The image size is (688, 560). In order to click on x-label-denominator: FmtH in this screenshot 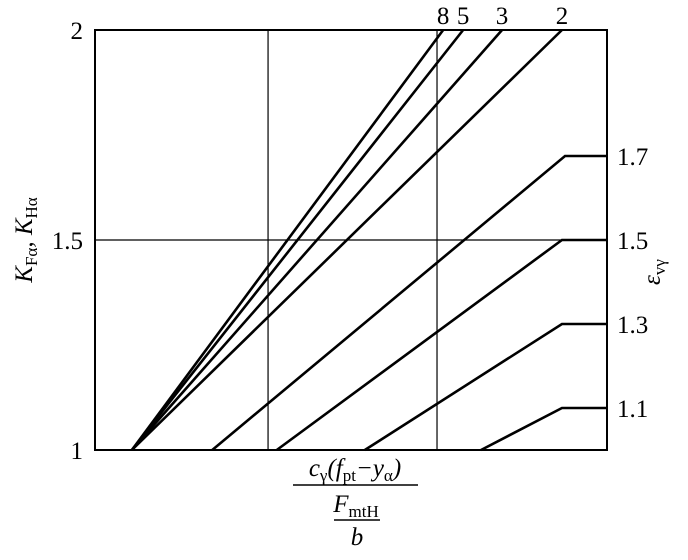, I will do `click(355, 506)`.